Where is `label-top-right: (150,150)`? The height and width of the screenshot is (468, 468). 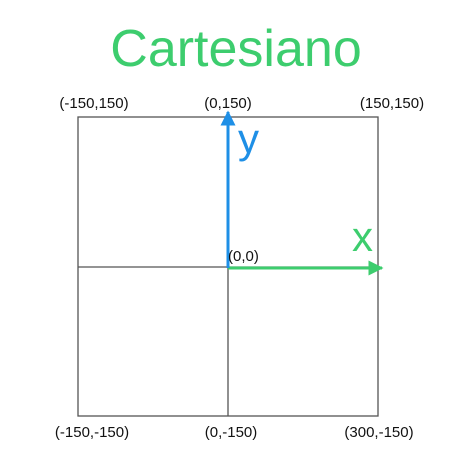 label-top-right: (150,150) is located at coordinates (392, 103).